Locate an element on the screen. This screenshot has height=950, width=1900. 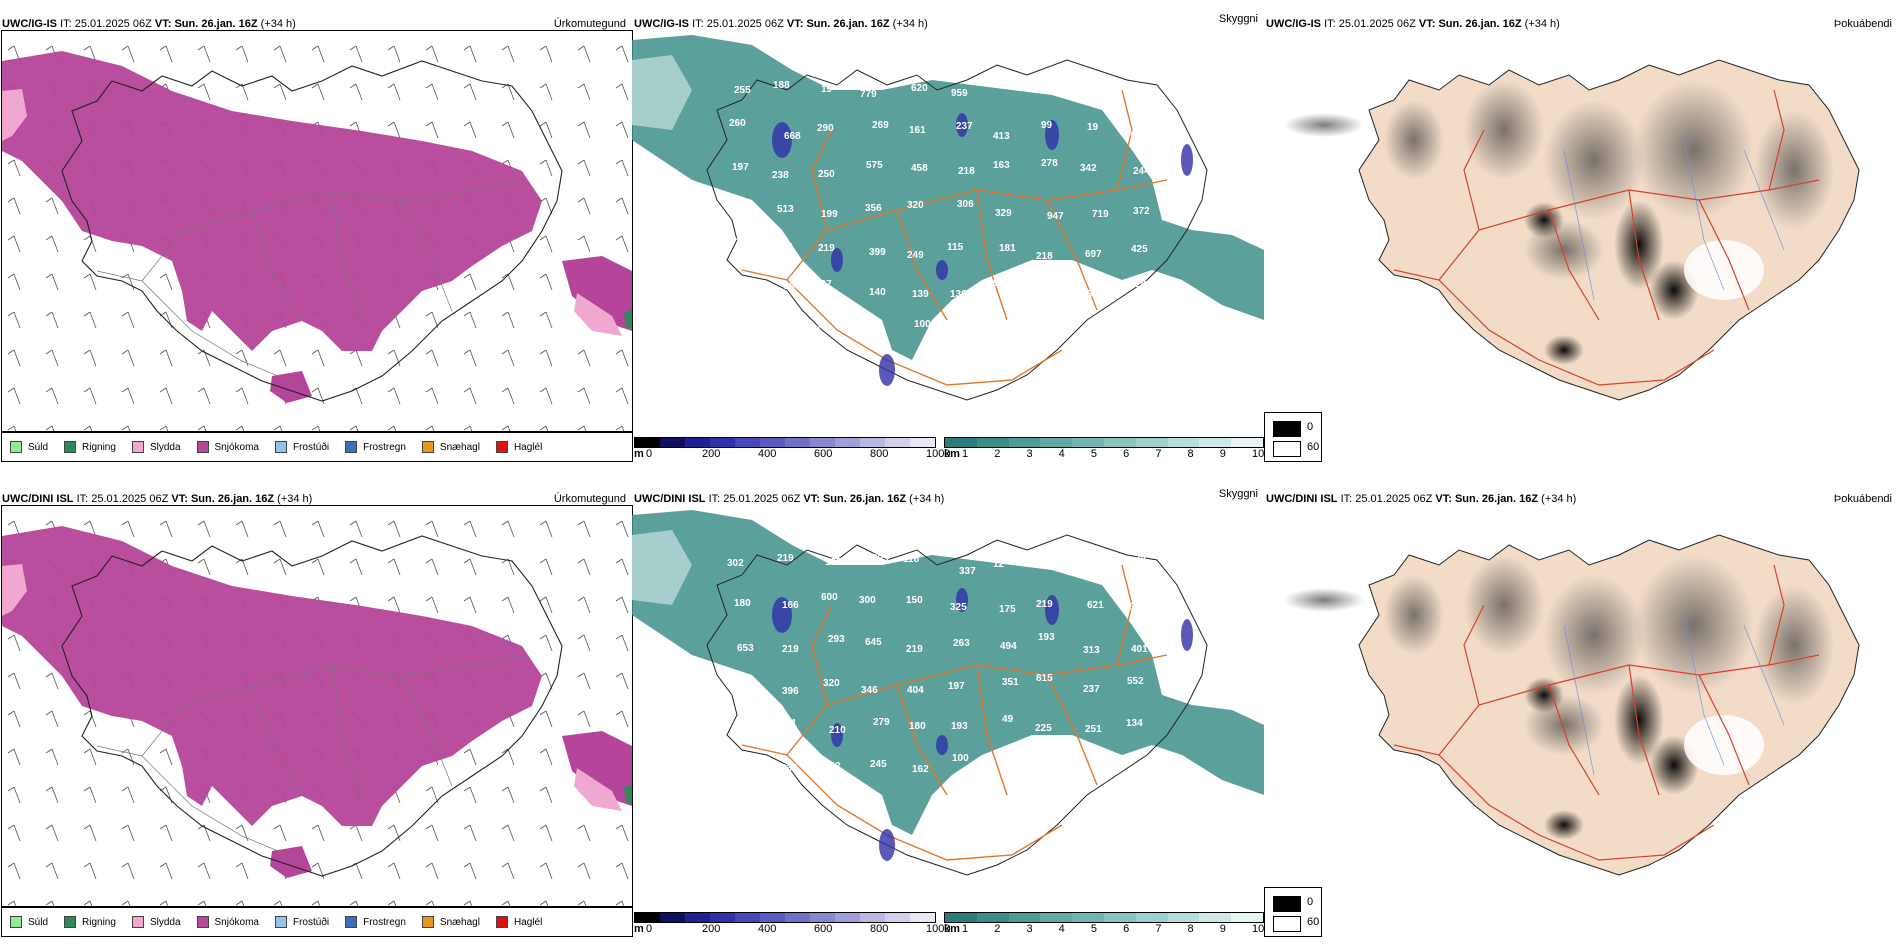
iceland-coastline is located at coordinates (957, 705).